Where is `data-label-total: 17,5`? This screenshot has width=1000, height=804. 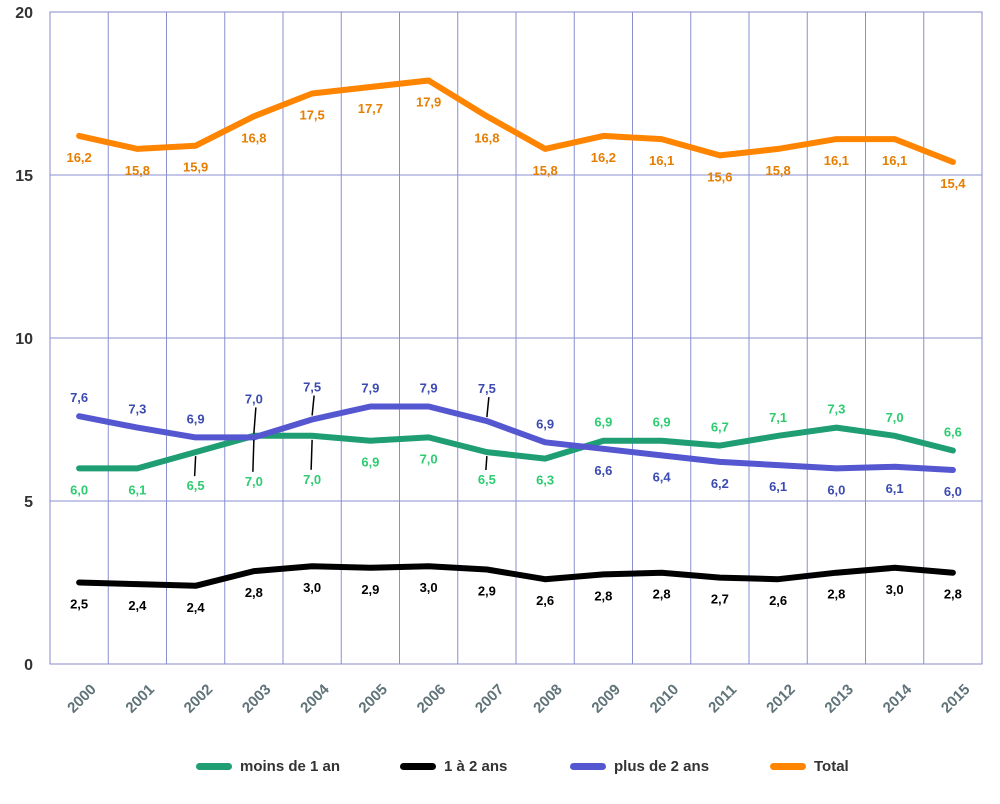
data-label-total: 17,5 is located at coordinates (311, 115).